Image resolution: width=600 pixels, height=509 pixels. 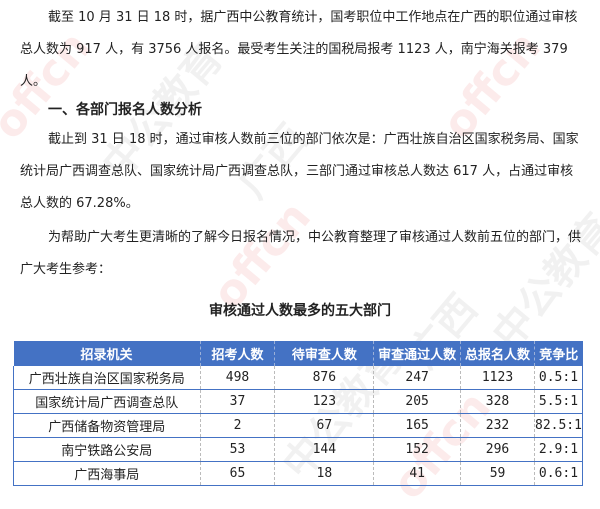 I want to click on table-cell: 广西壮族自治区国家税务局, so click(x=107, y=378).